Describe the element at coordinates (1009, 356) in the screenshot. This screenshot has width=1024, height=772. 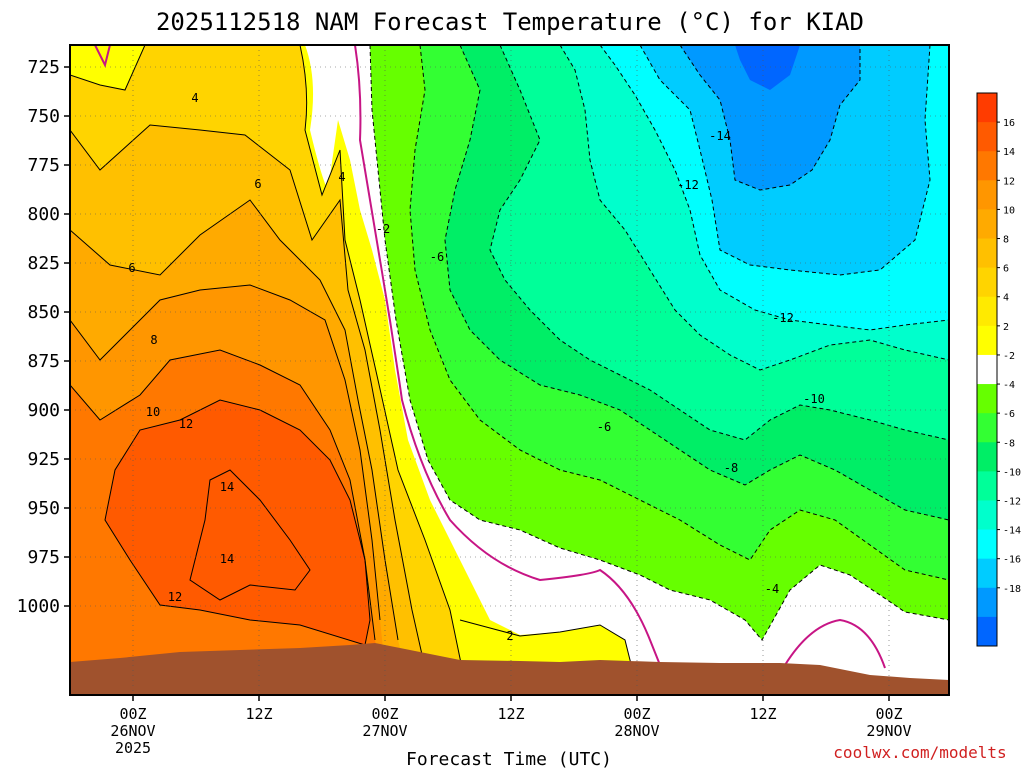
I see `colorbar-label: -2` at that location.